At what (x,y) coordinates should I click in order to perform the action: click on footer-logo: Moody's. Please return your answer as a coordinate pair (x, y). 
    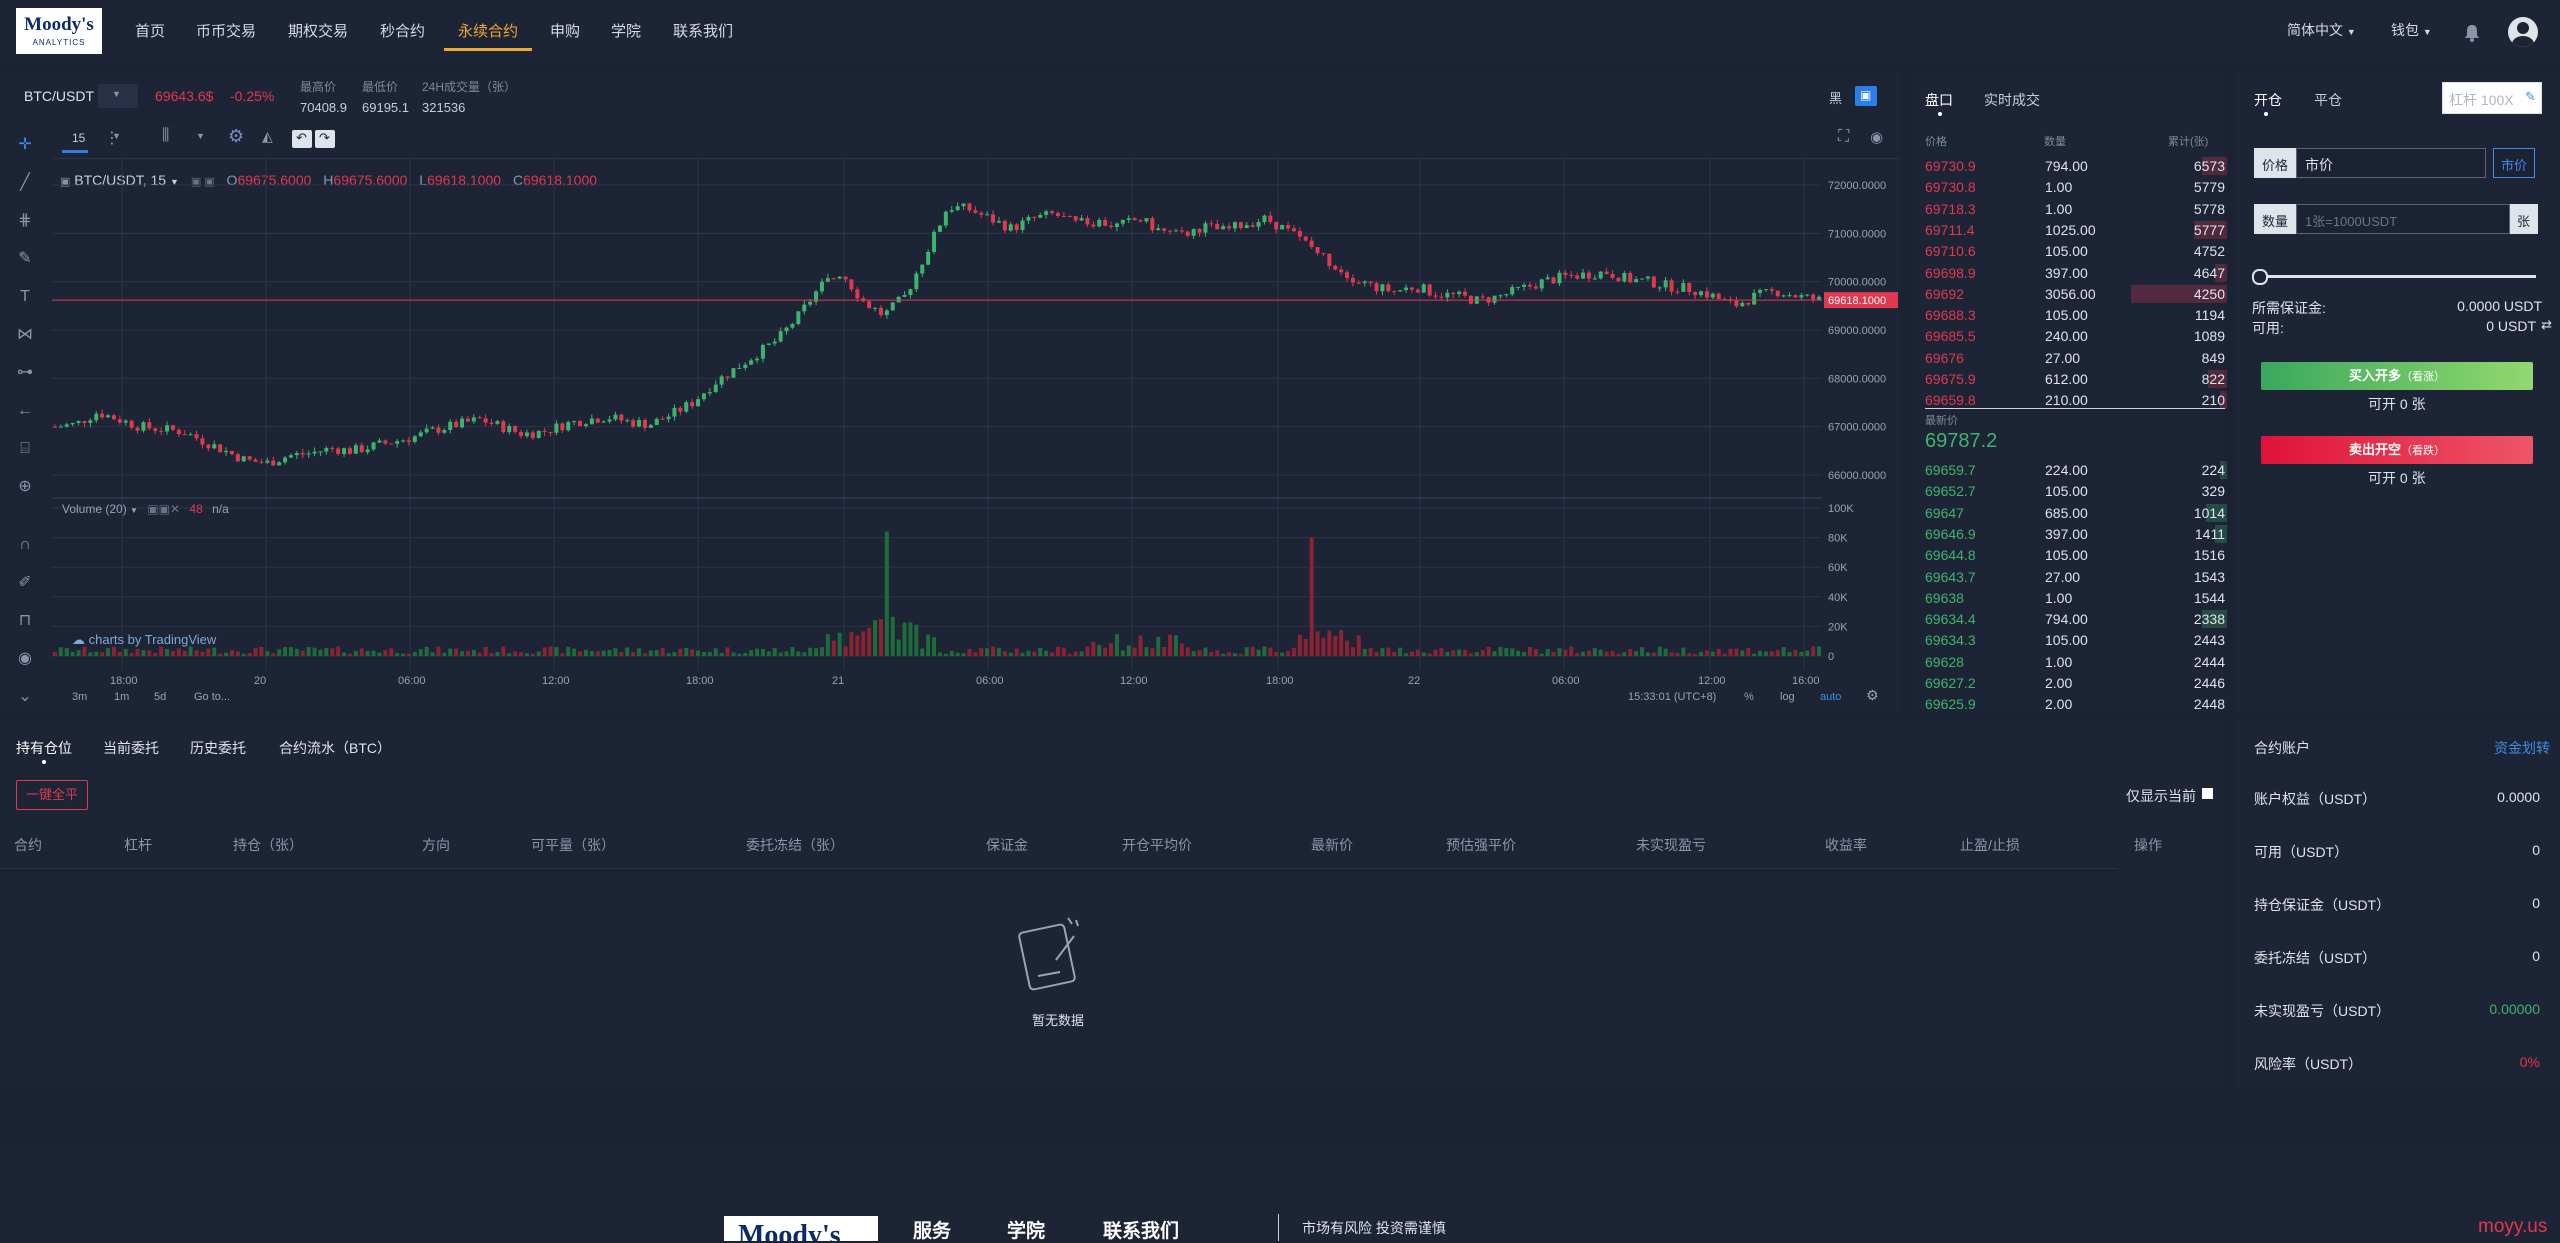
    Looking at the image, I should click on (801, 1228).